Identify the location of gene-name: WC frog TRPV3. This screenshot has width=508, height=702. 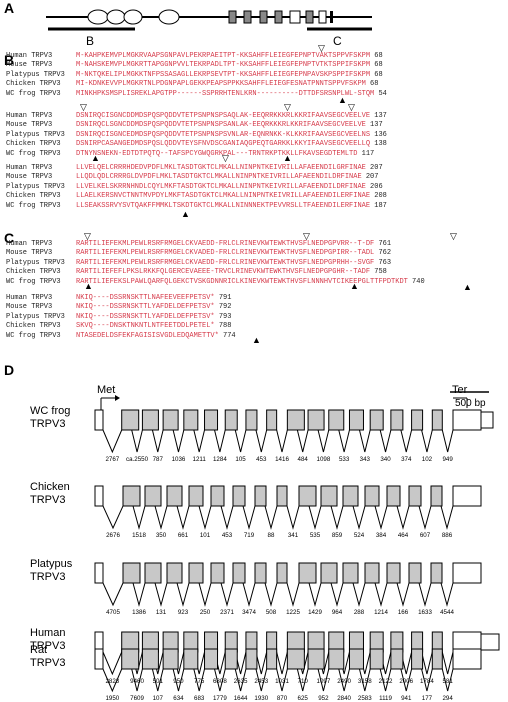
(50, 417).